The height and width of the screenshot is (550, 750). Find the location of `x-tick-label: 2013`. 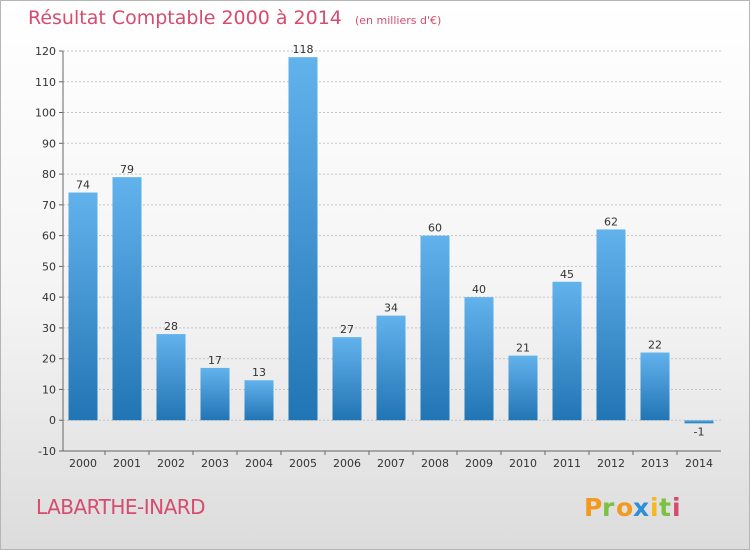

x-tick-label: 2013 is located at coordinates (655, 463).